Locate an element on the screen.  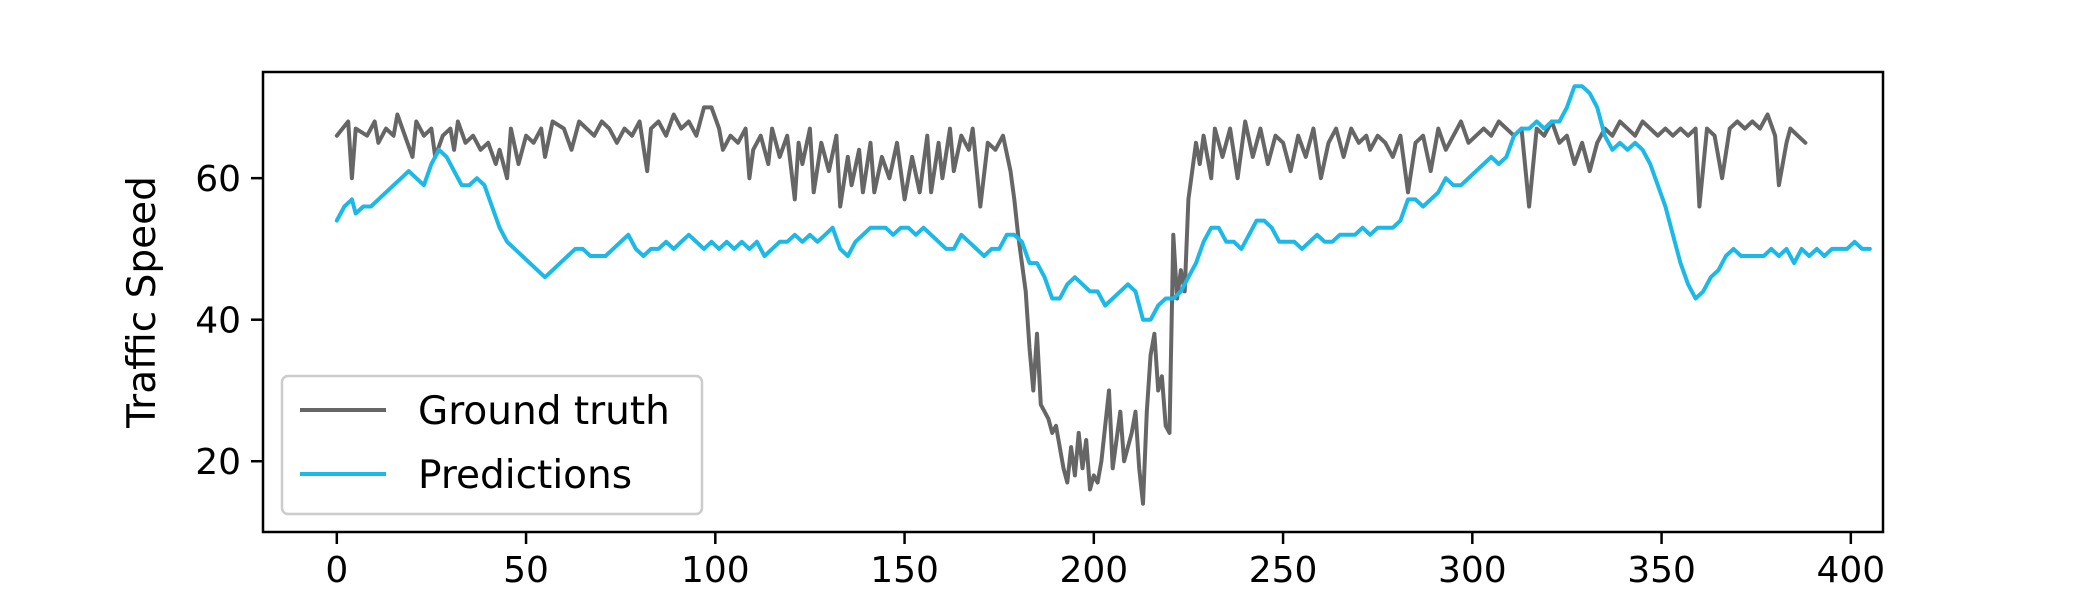
y-axis-title: Traffic Speed is located at coordinates (142, 302).